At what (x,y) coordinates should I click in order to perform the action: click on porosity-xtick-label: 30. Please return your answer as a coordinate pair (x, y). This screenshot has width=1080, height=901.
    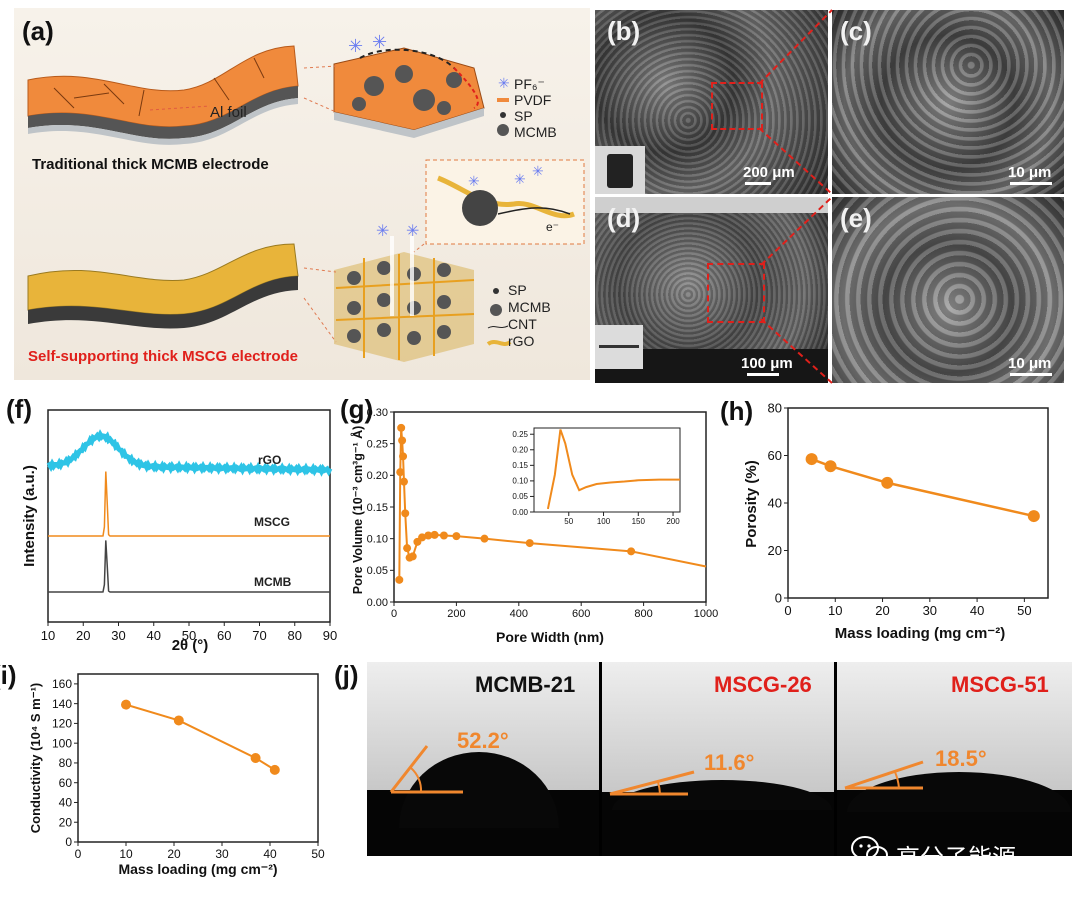
    Looking at the image, I should click on (930, 610).